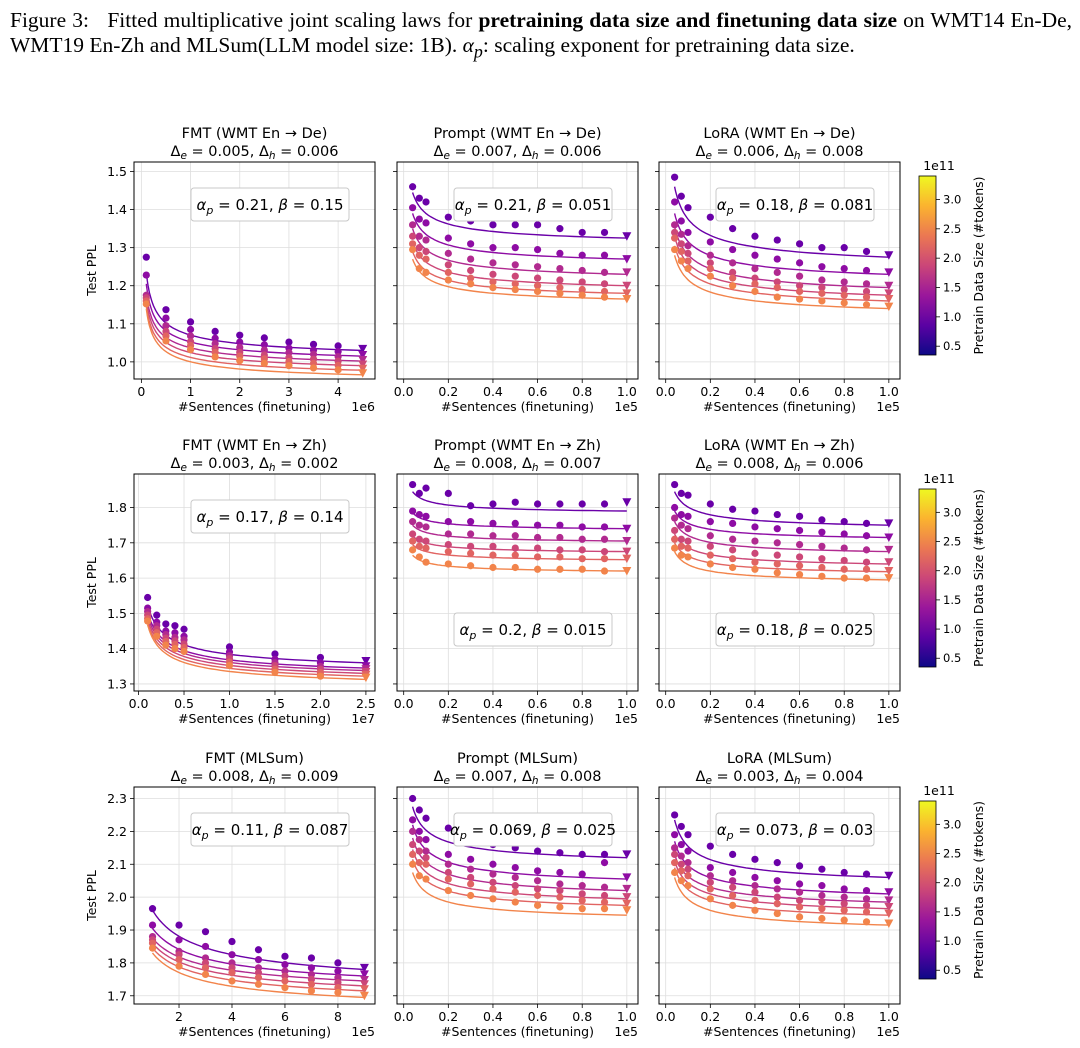 This screenshot has width=1080, height=1048. Describe the element at coordinates (795, 629) in the screenshot. I see `annotation-box` at that location.